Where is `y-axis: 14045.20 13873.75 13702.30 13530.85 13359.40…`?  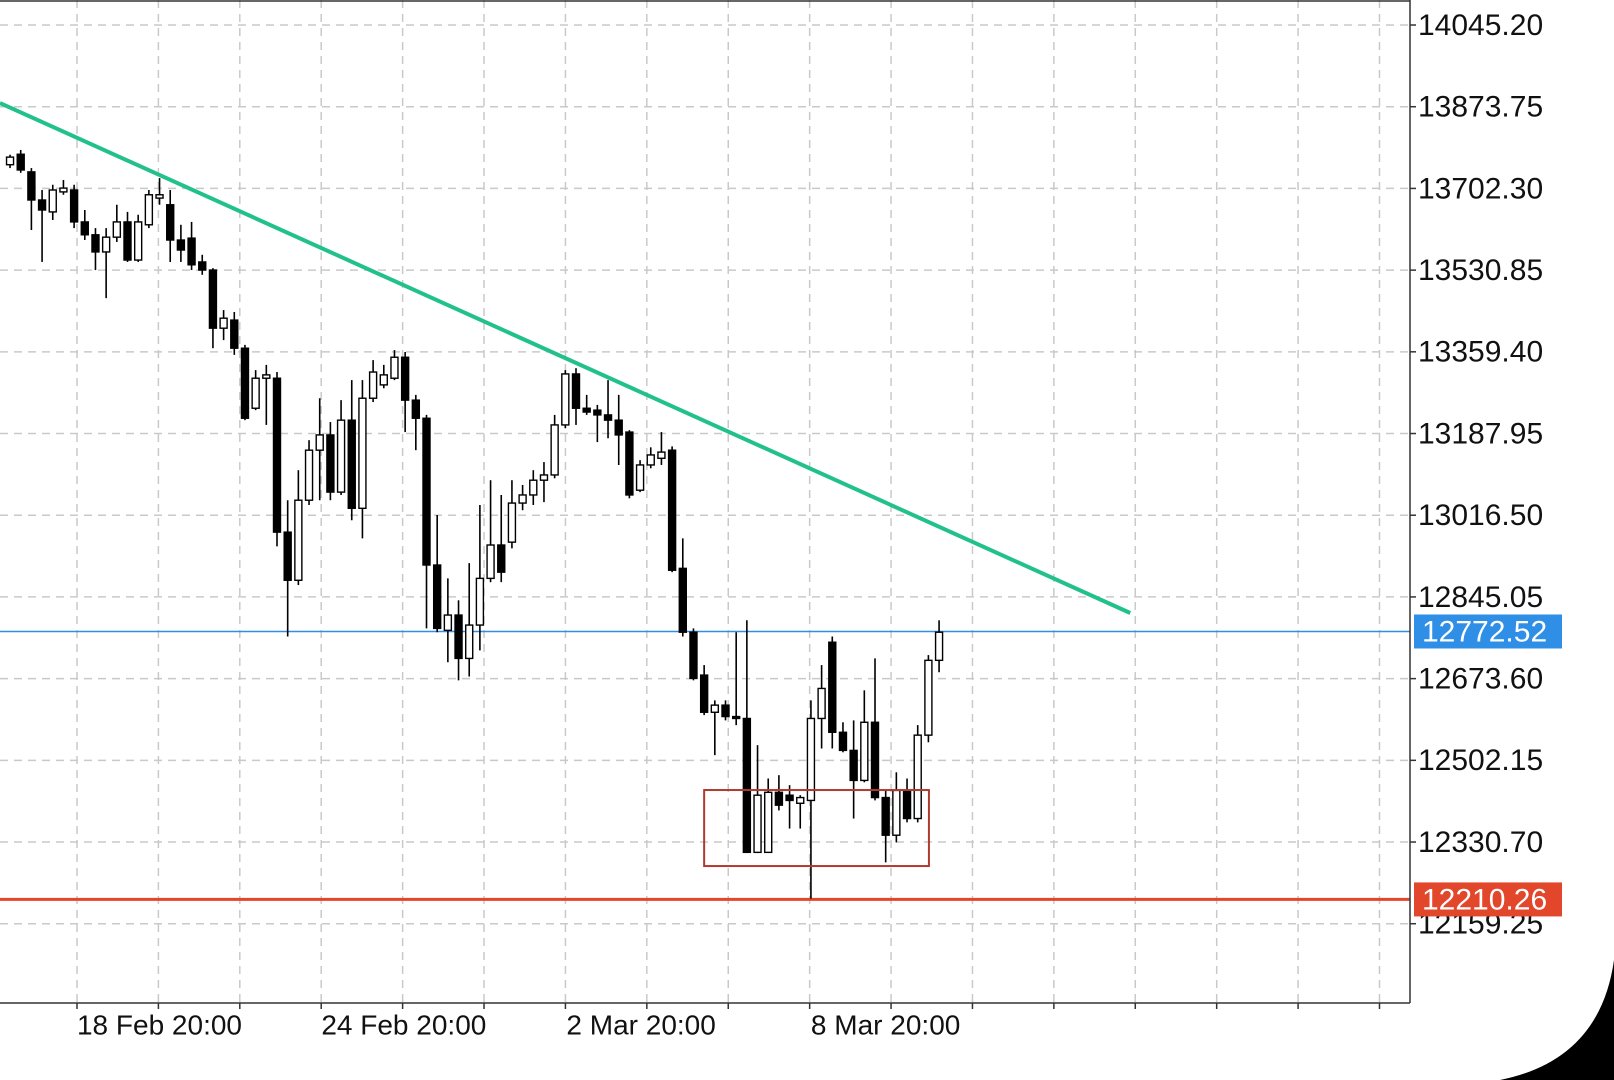
y-axis: 14045.20 13873.75 13702.30 13530.85 13359.40… is located at coordinates (1486, 475).